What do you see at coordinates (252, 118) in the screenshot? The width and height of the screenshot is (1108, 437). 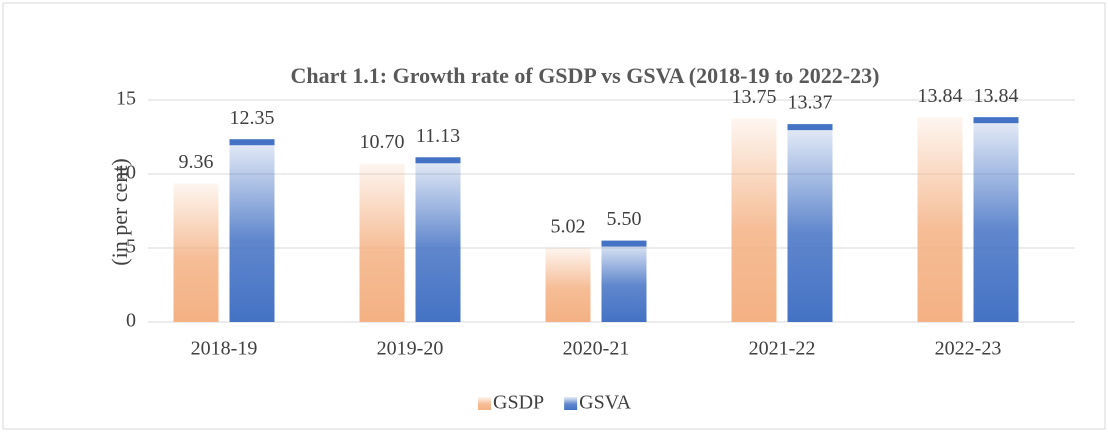 I see `data-label: 12.35` at bounding box center [252, 118].